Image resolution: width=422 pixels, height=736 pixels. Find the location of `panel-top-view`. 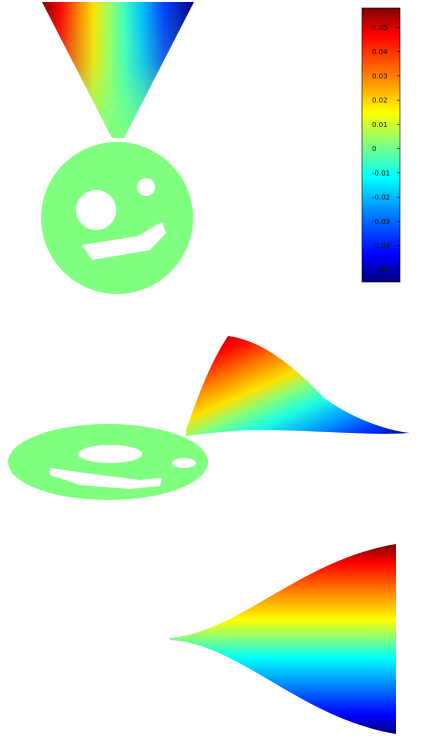

panel-top-view is located at coordinates (117, 148).